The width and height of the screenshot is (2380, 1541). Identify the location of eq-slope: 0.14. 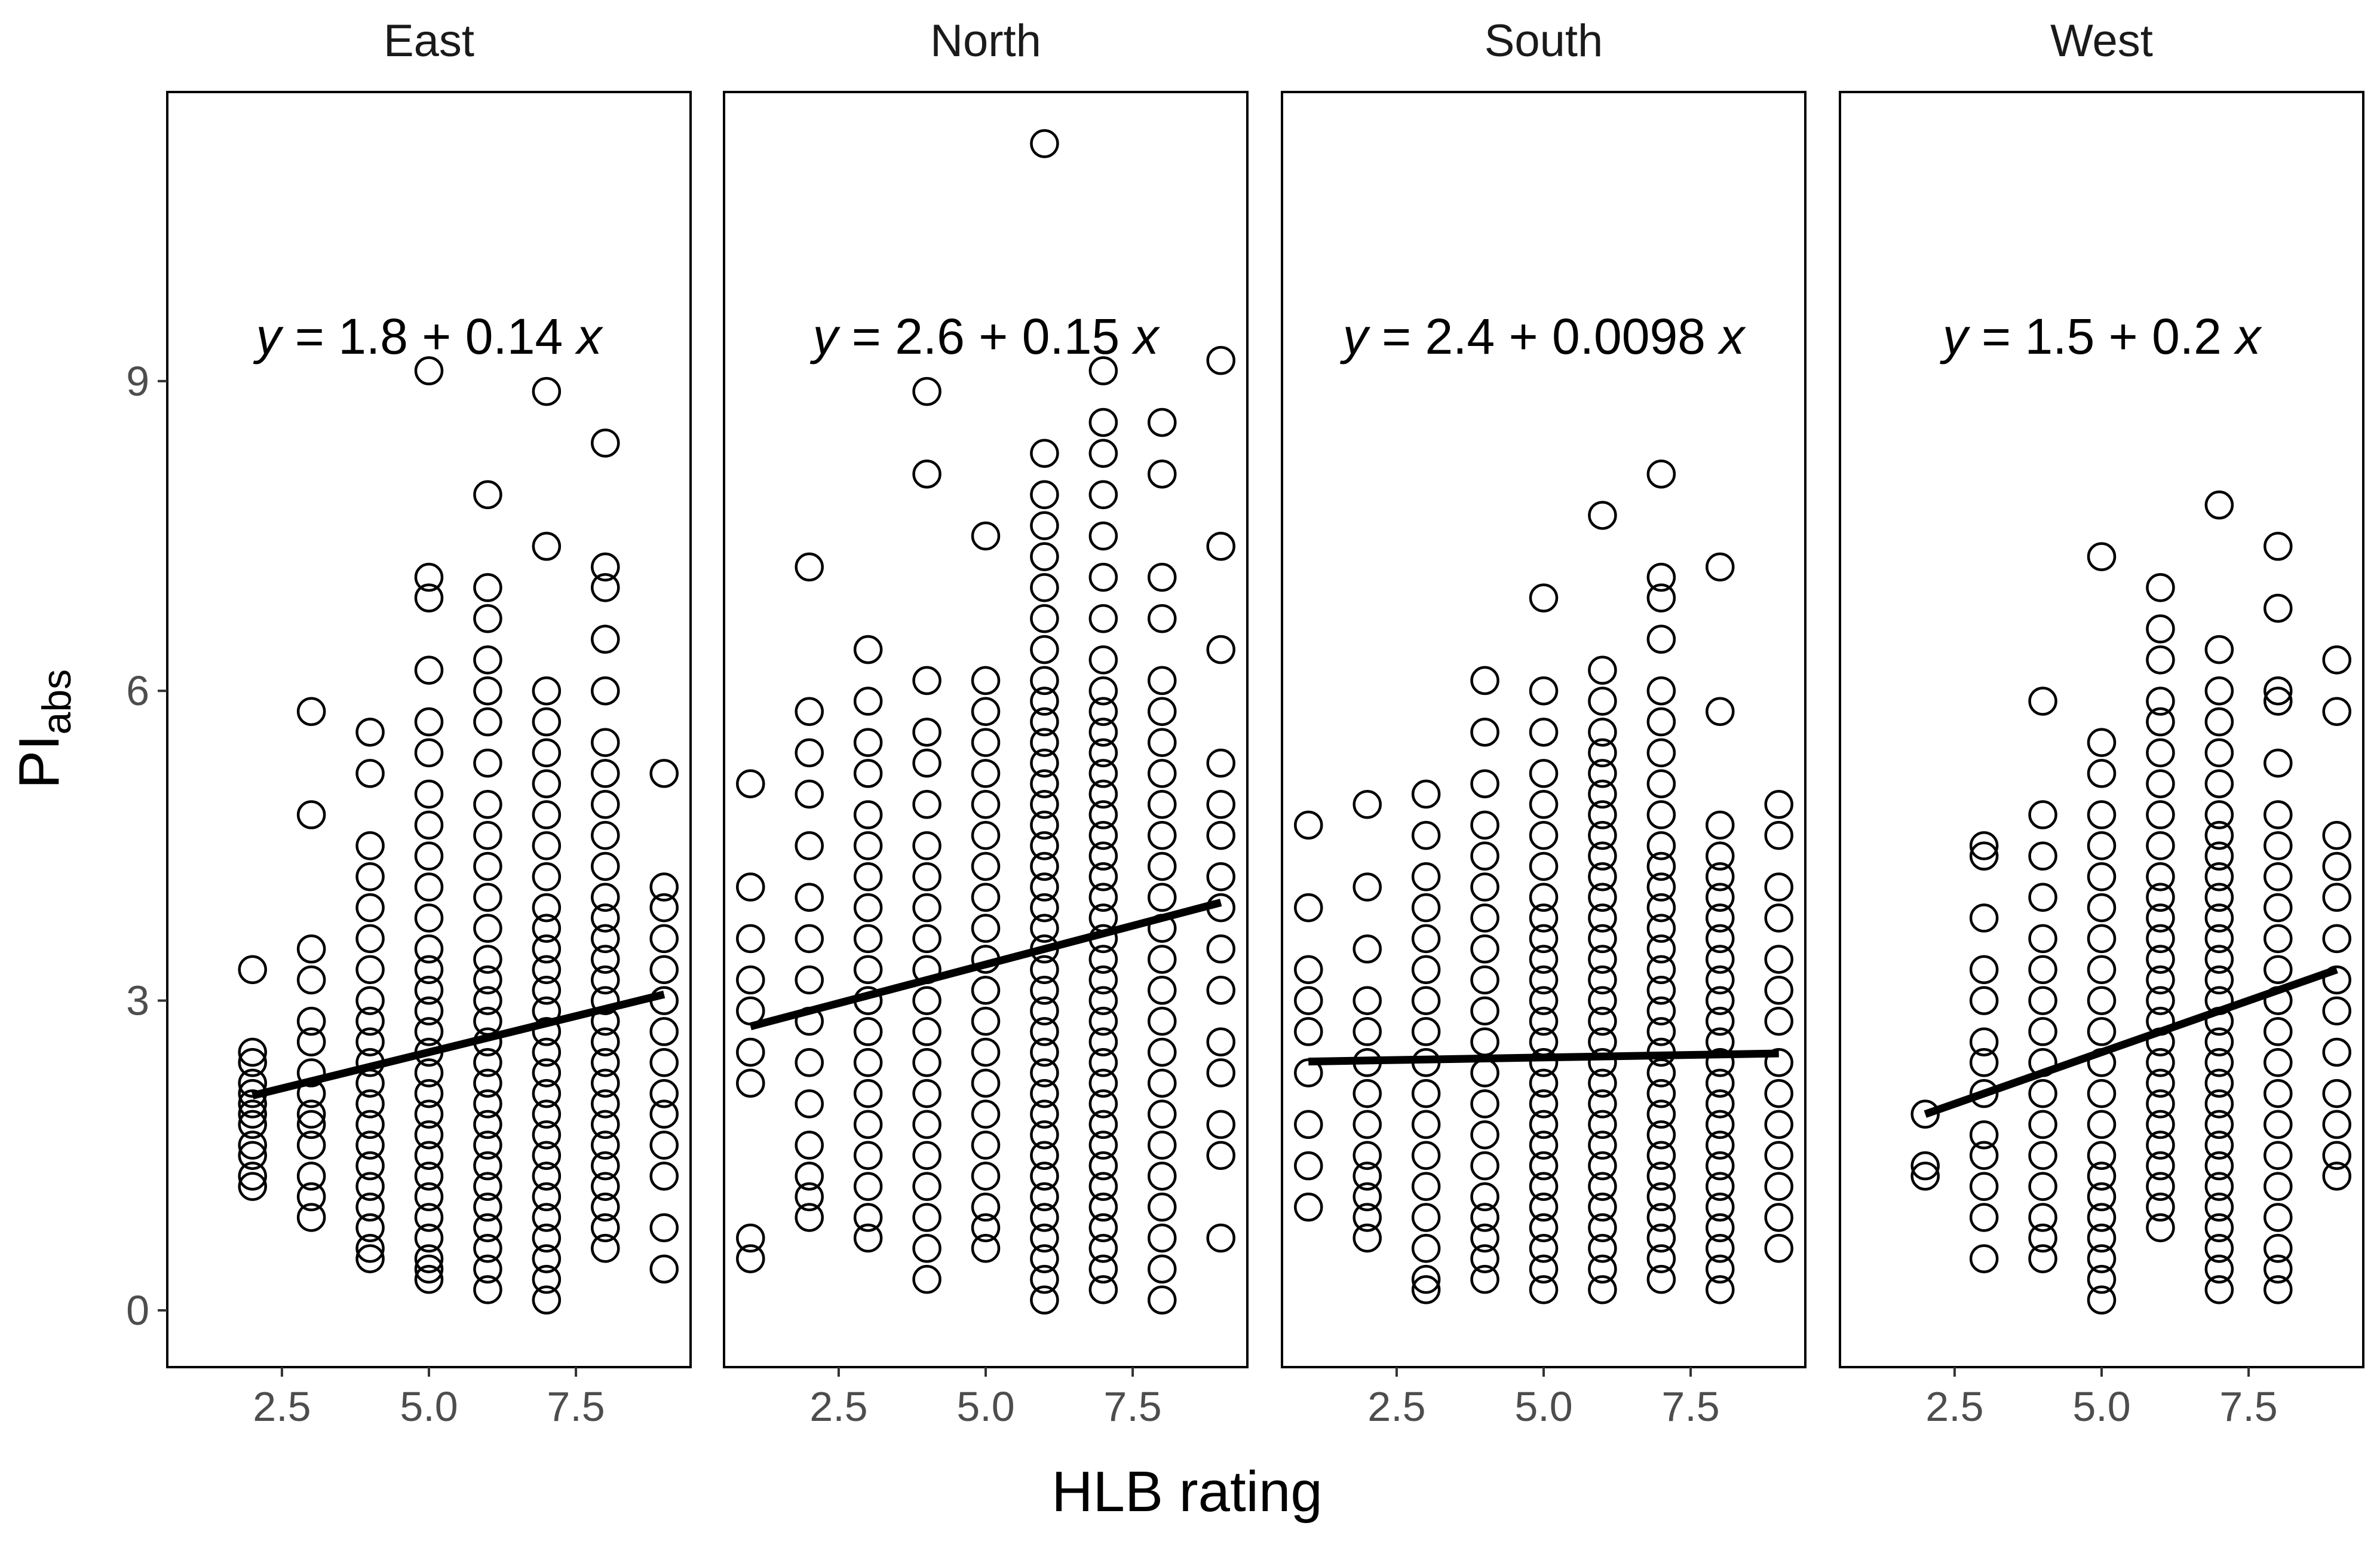
(514, 336).